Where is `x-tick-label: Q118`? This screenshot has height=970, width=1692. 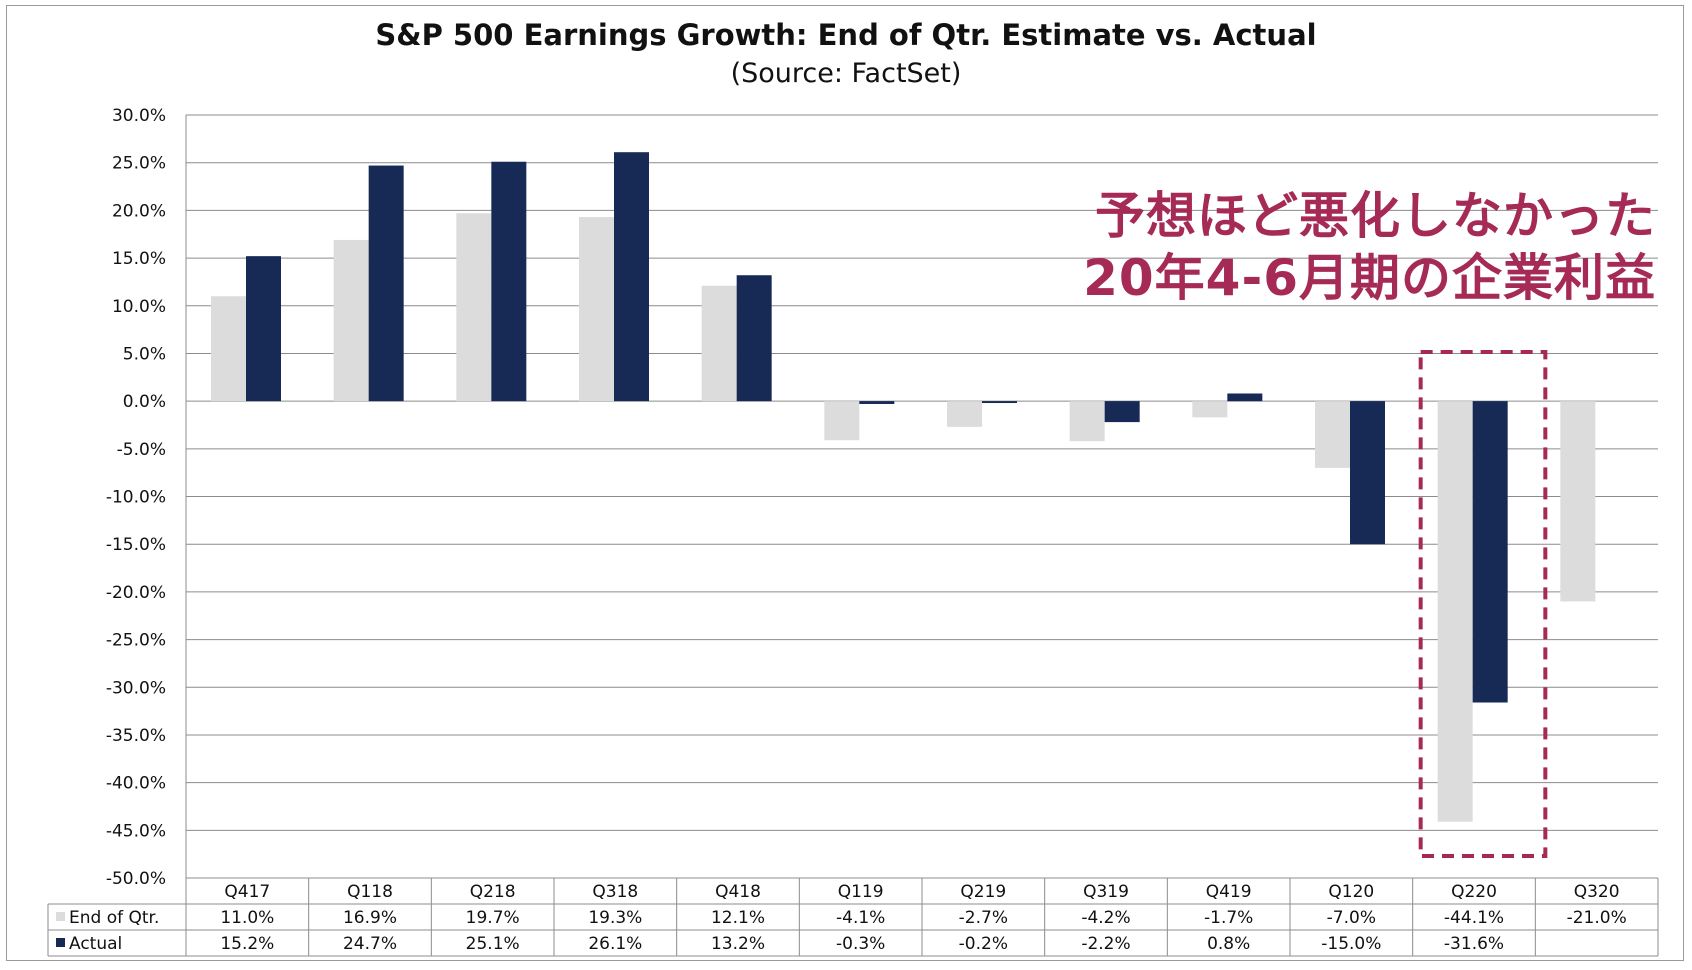
x-tick-label: Q118 is located at coordinates (370, 892).